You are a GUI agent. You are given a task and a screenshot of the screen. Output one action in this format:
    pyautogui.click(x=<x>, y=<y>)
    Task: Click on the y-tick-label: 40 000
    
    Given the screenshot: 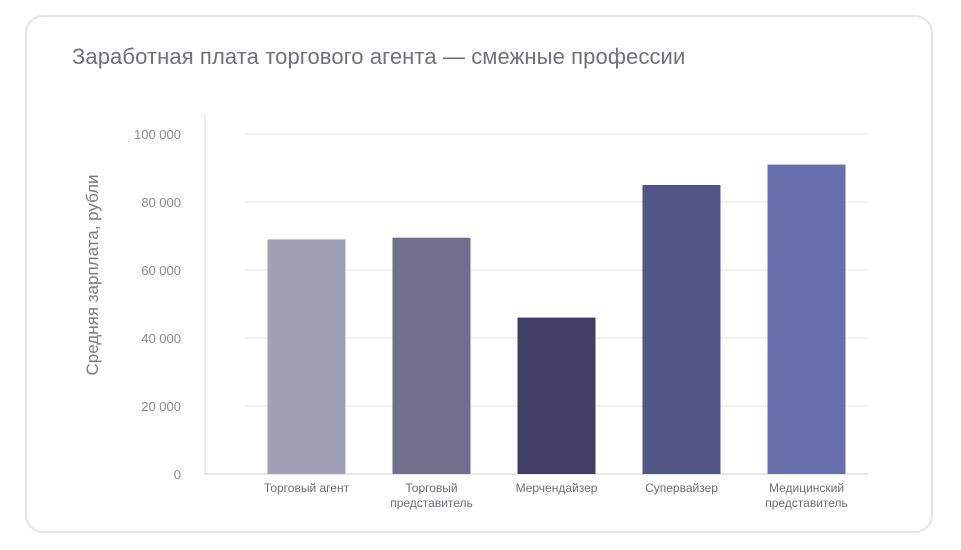 What is the action you would take?
    pyautogui.click(x=161, y=338)
    